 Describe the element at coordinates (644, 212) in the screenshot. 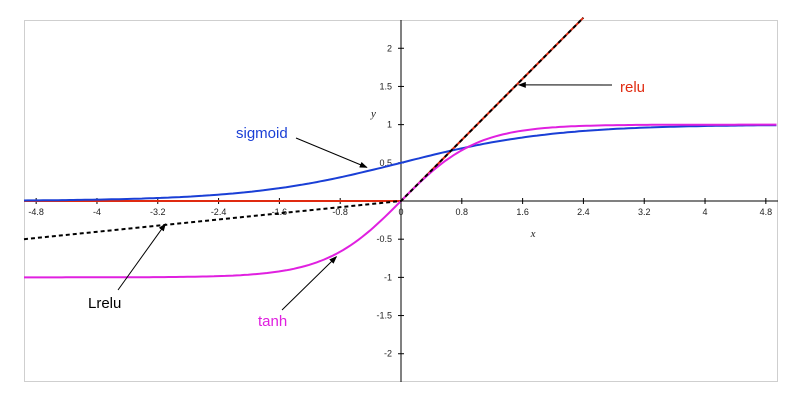

I see `x-tick-label: 3.2` at that location.